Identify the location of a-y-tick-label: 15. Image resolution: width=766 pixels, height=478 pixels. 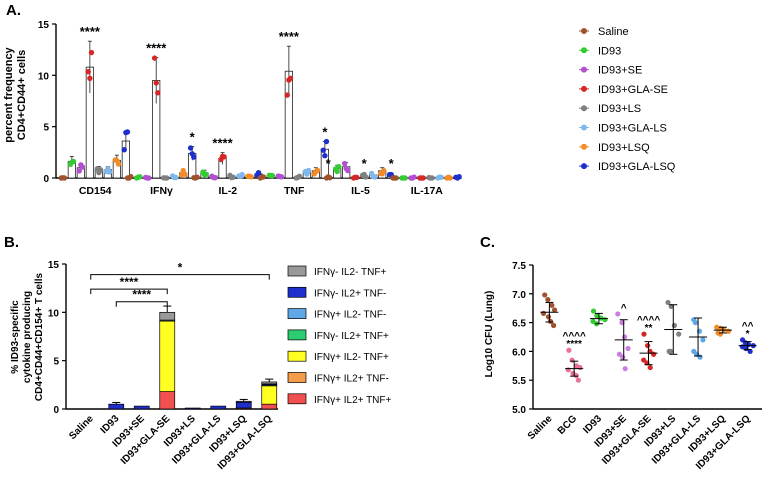
(44, 25).